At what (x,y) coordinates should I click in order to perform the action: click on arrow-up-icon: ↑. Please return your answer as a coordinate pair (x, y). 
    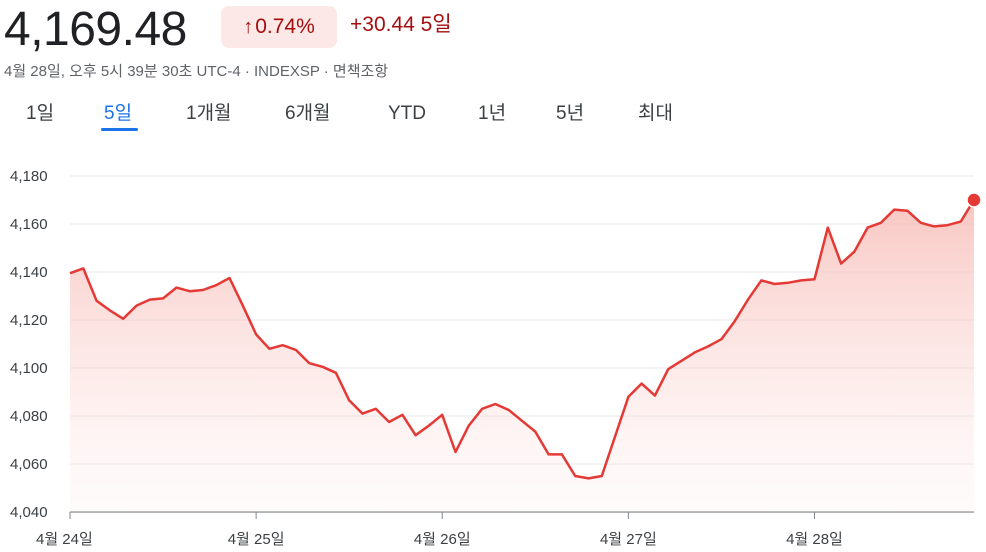
    Looking at the image, I should click on (248, 26).